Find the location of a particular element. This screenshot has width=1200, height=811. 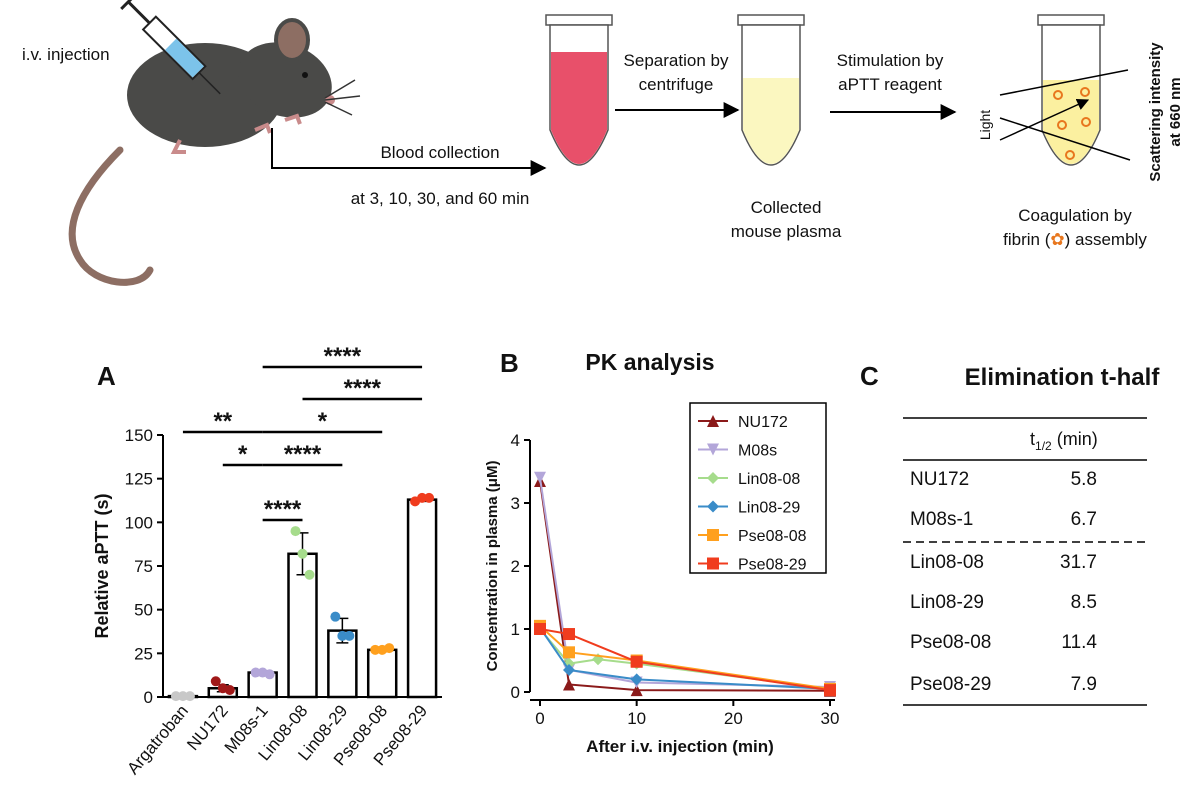

x-axis-label: After i.v. injection (min) is located at coordinates (680, 746).